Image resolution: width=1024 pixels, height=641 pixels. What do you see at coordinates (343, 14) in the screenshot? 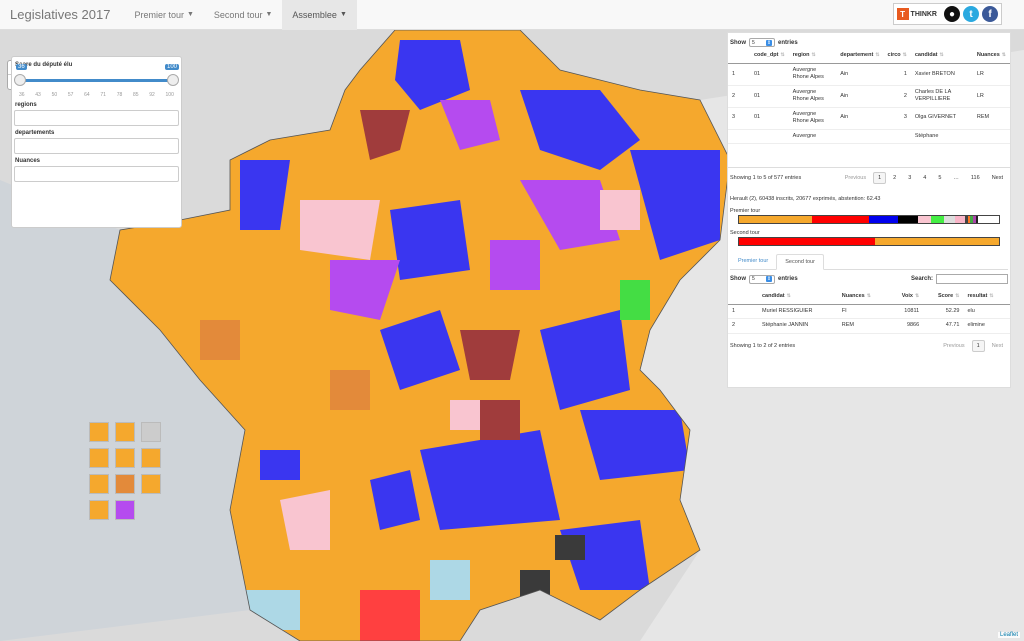
I see `caret-down-icon: ▼` at bounding box center [343, 14].